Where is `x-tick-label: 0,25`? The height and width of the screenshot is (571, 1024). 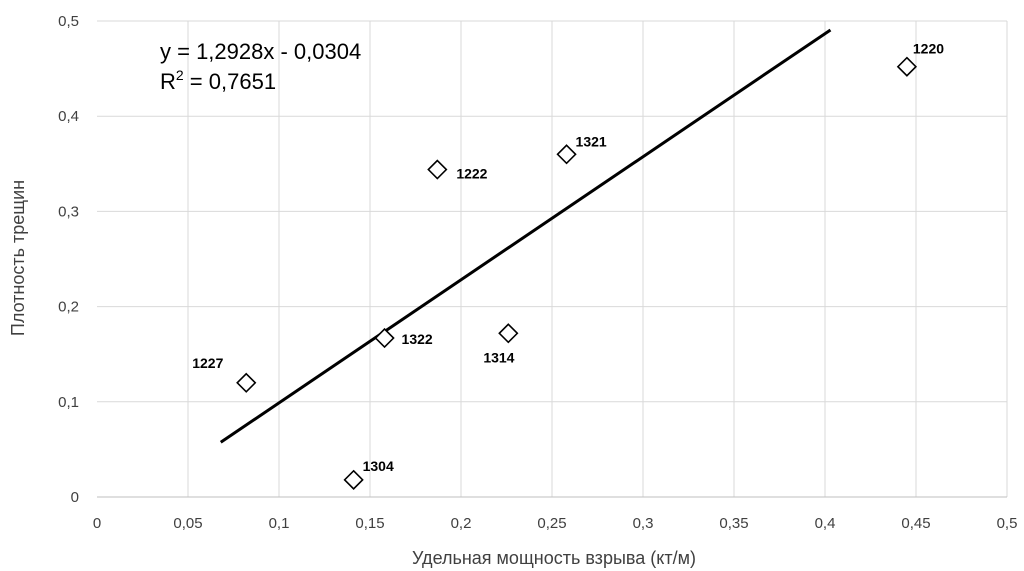
x-tick-label: 0,25 is located at coordinates (551, 523).